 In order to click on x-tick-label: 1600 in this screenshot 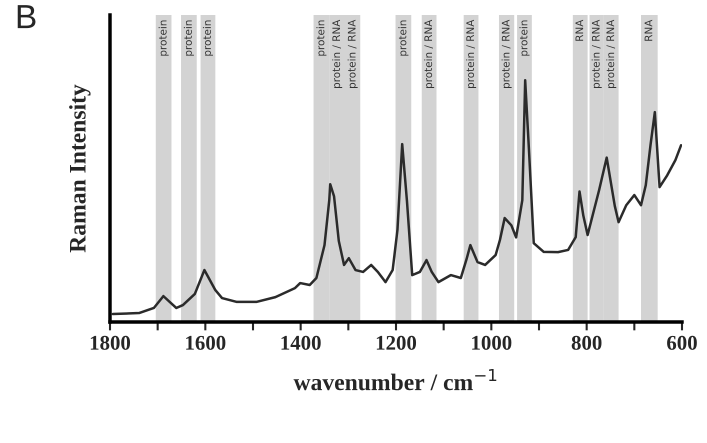, I will do `click(206, 343)`.